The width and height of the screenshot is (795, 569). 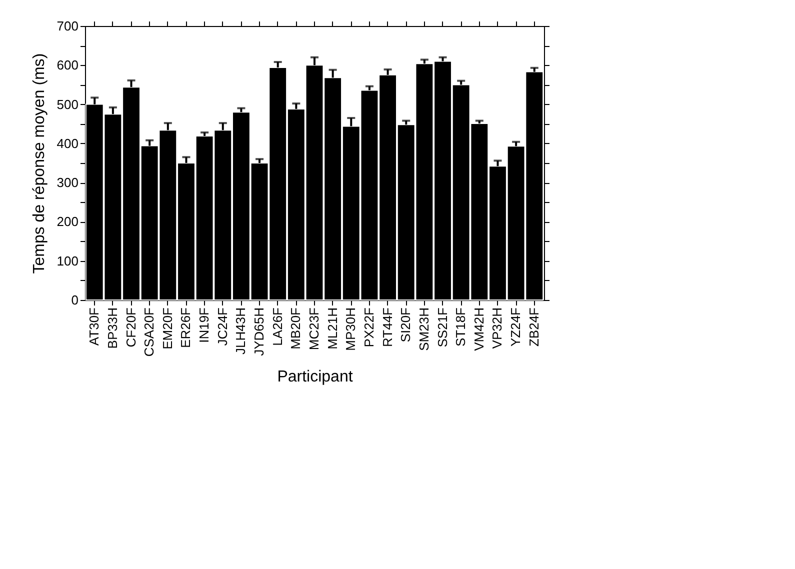 I want to click on y-tick-label: 300, so click(x=67, y=182).